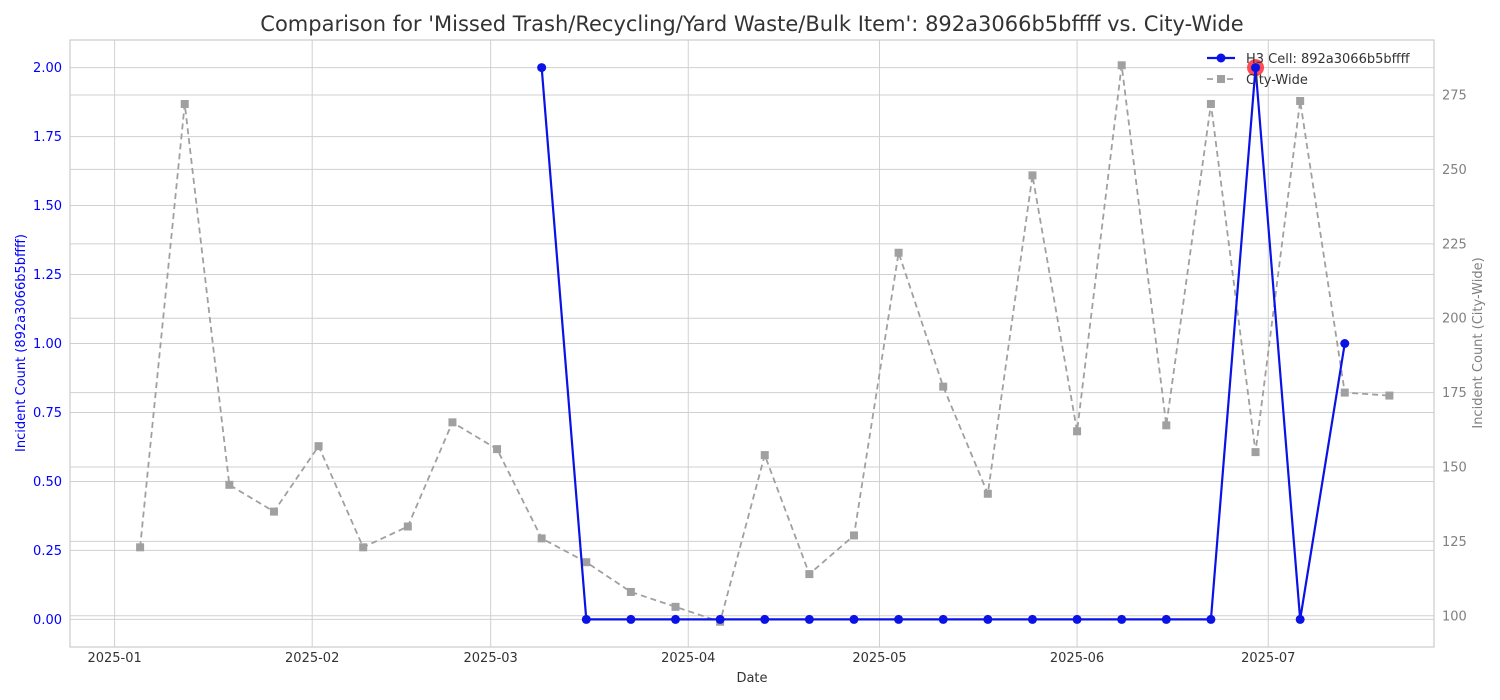 This screenshot has width=1500, height=700. I want to click on y-axis-right-label: Incident Count (City-Wide), so click(1478, 342).